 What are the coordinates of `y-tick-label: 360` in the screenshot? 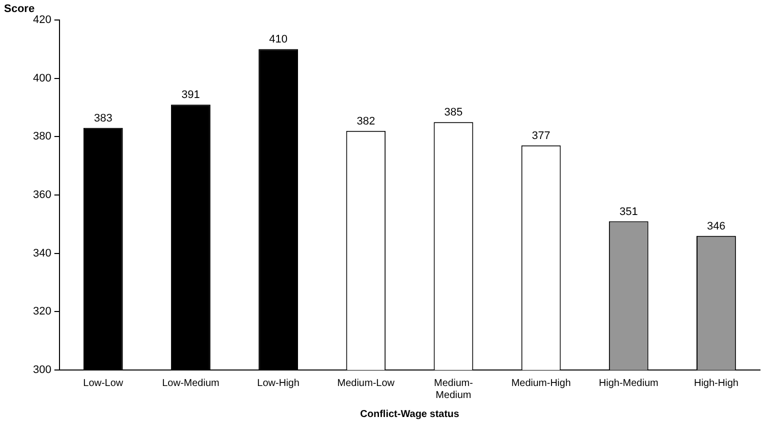 It's located at (42, 195).